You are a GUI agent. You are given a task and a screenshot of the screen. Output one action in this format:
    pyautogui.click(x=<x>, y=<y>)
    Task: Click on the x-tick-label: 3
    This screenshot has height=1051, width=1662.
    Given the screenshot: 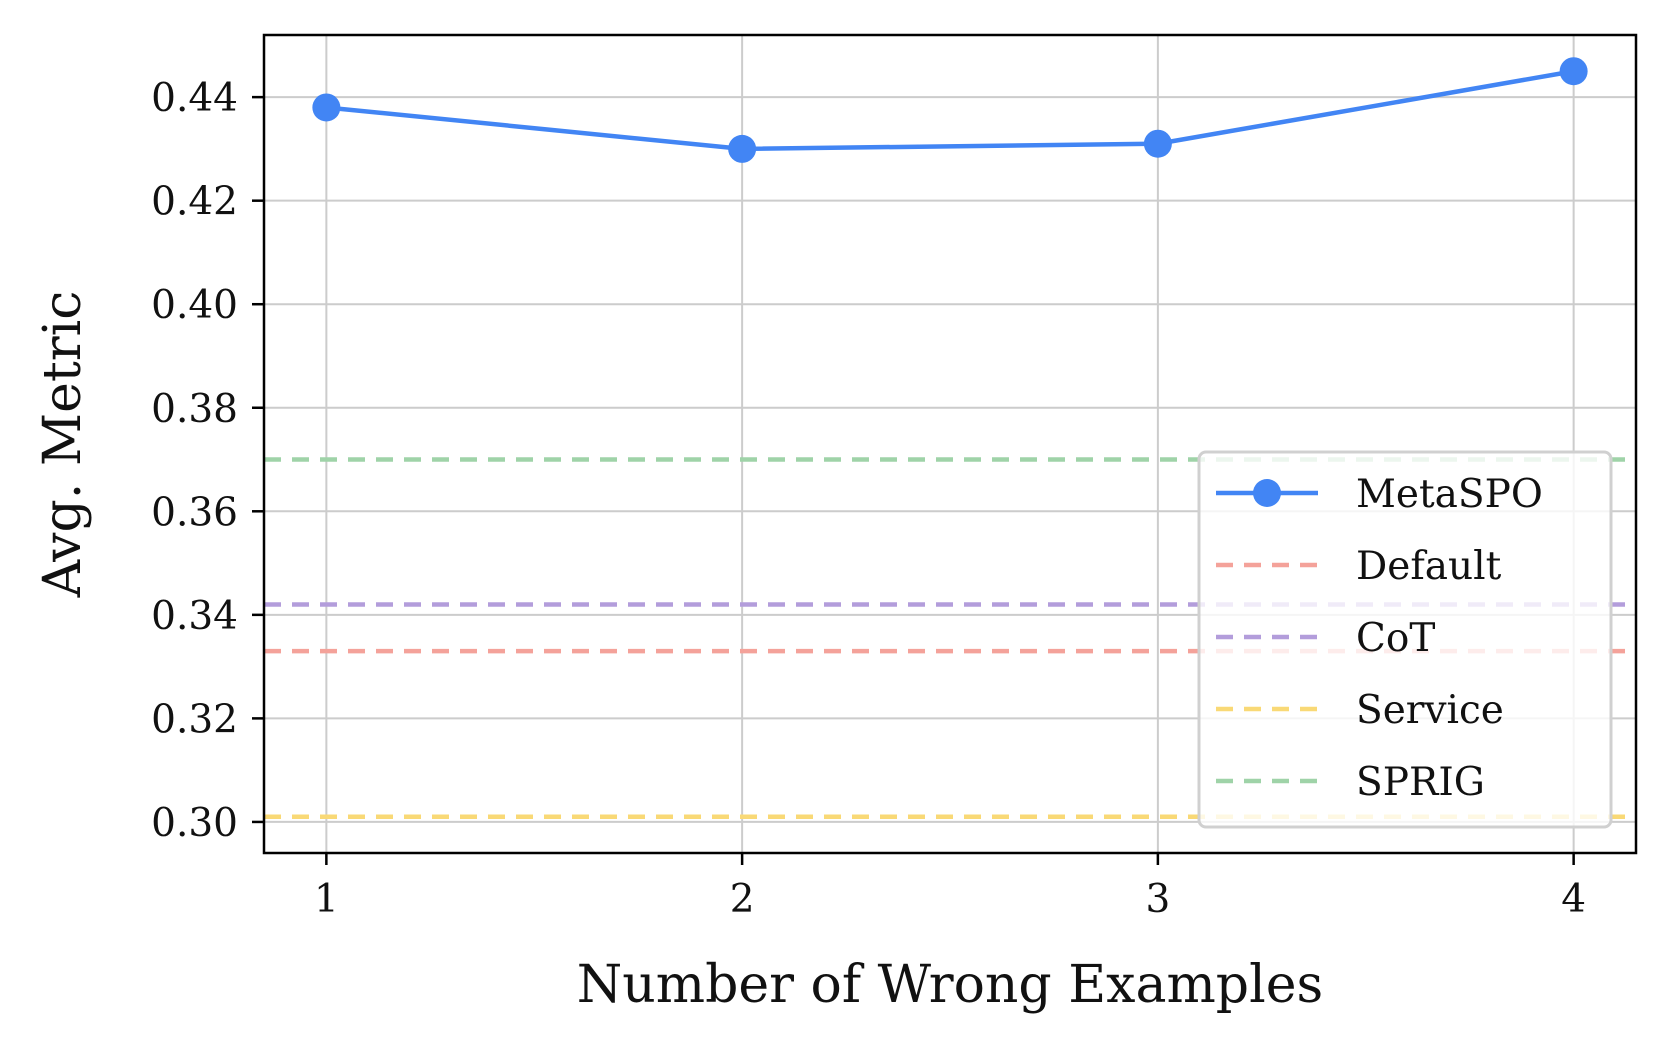 What is the action you would take?
    pyautogui.click(x=1157, y=899)
    